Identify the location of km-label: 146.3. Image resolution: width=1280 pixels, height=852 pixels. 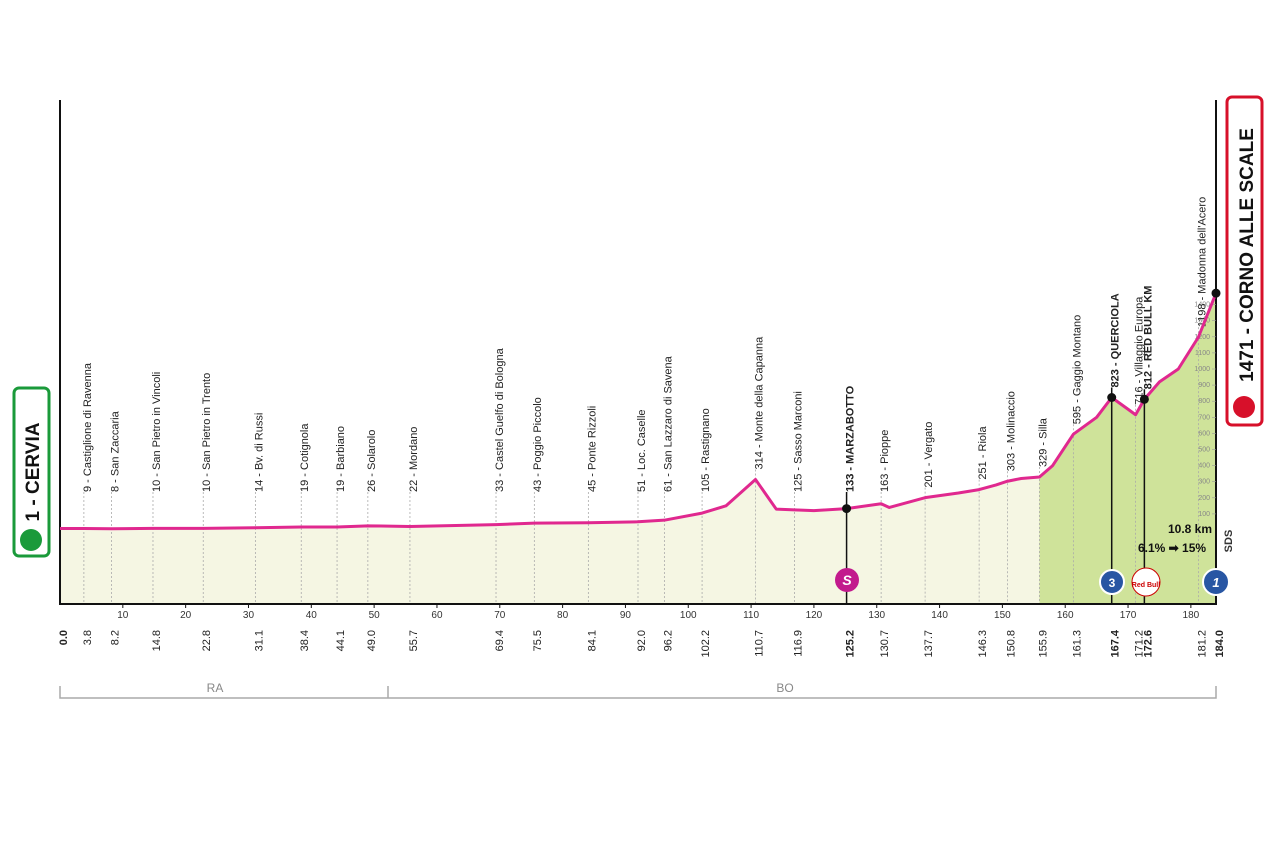
(983, 644).